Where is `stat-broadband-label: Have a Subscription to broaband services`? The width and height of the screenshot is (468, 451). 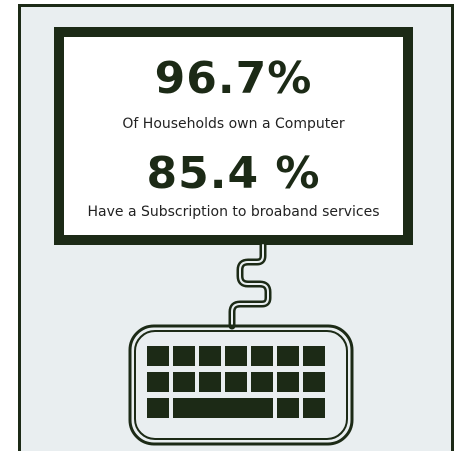
stat-broadband-label: Have a Subscription to broaband services is located at coordinates (233, 212).